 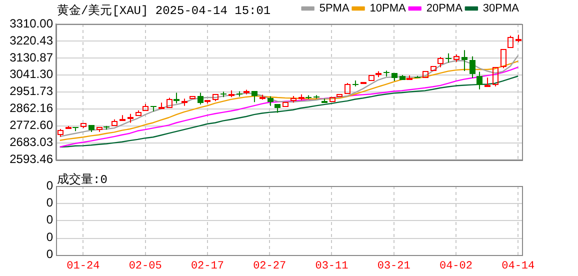 What do you see at coordinates (445, 8) in the screenshot?
I see `legend-label: 20PMA` at bounding box center [445, 8].